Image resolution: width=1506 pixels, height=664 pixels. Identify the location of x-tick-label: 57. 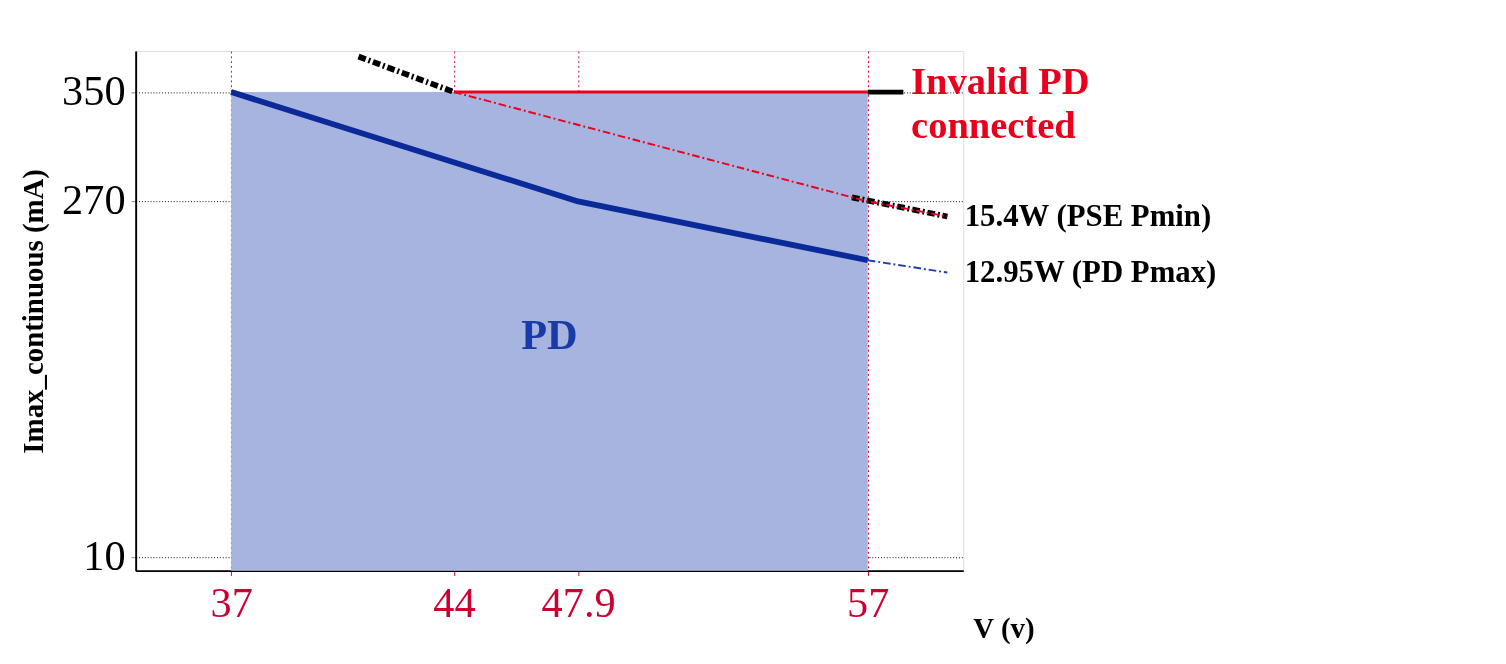
(868, 603).